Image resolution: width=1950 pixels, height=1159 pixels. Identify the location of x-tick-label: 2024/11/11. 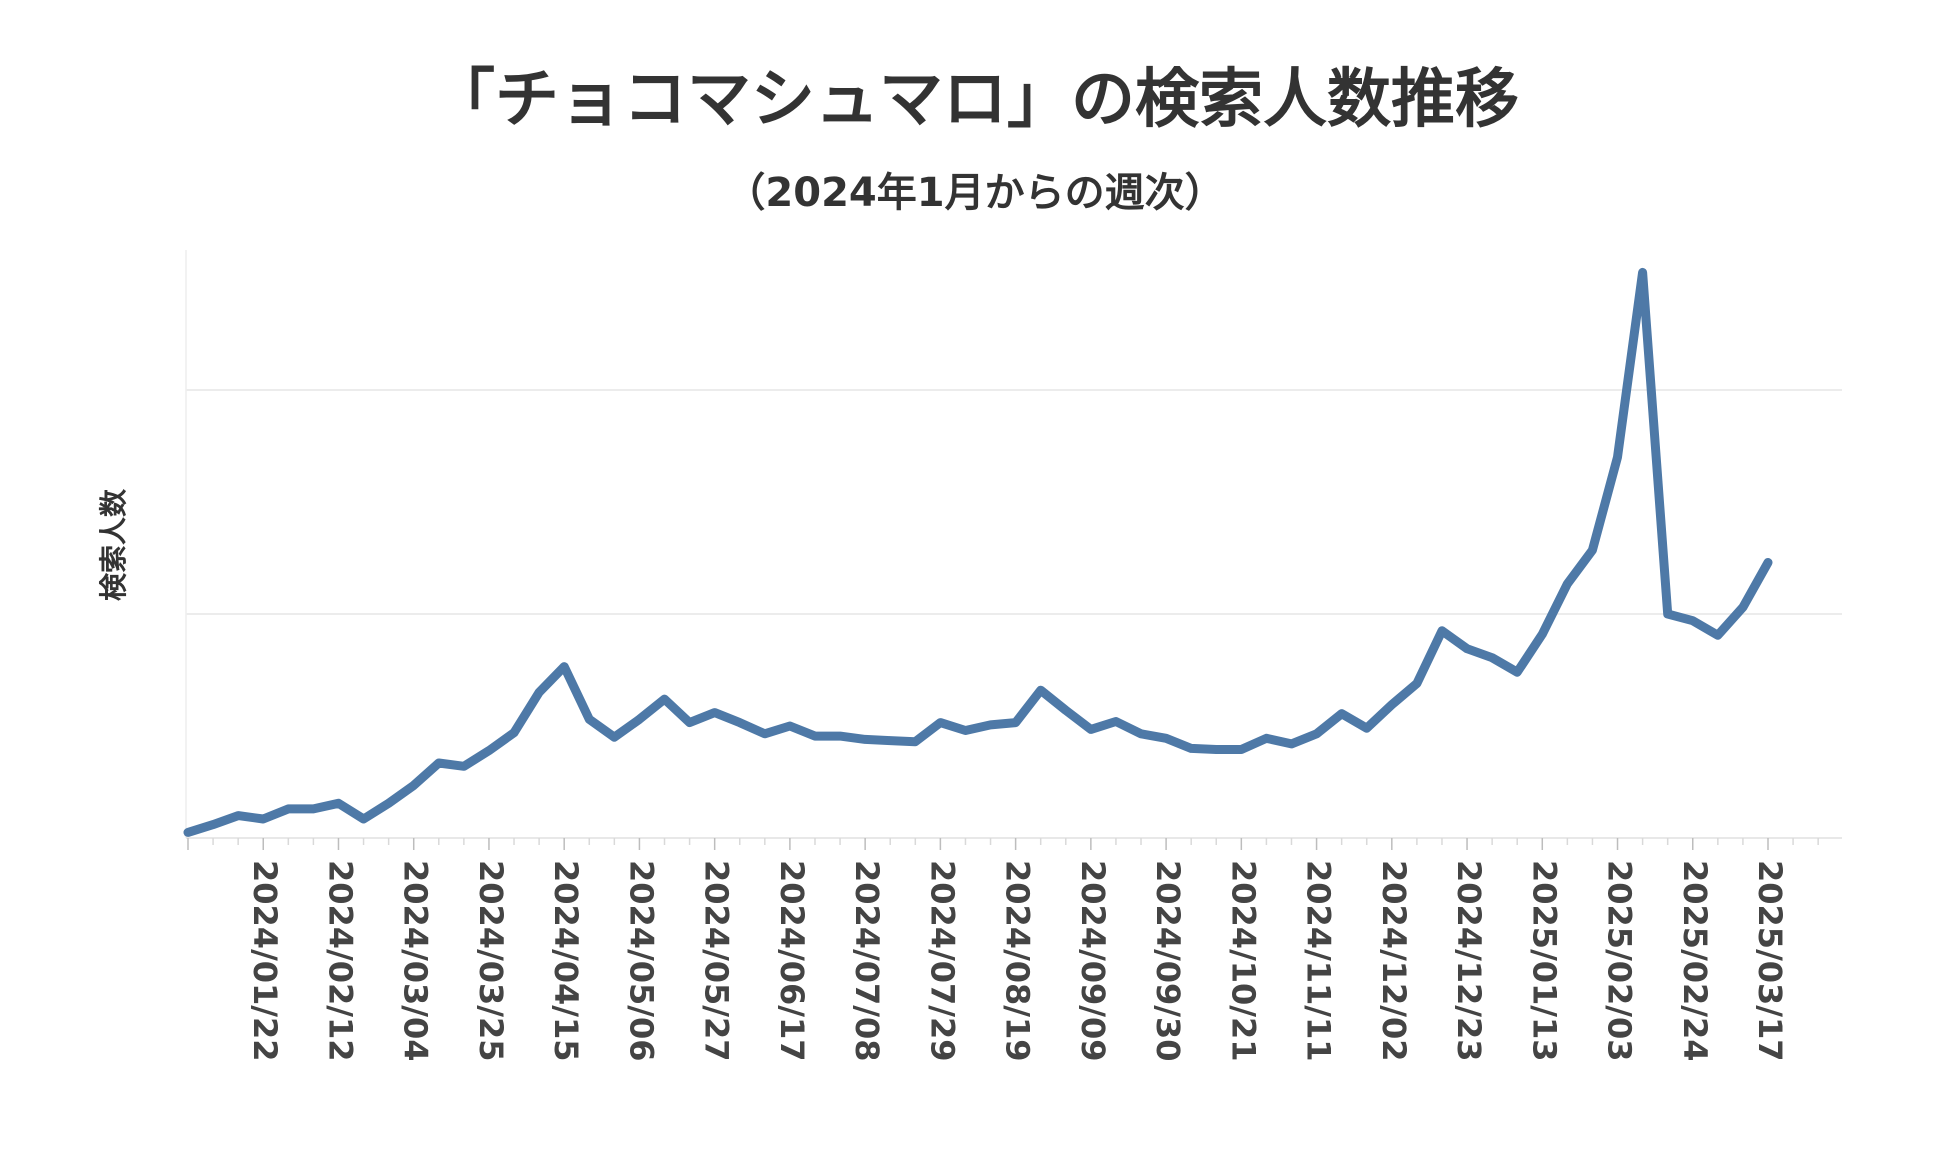
(1319, 961).